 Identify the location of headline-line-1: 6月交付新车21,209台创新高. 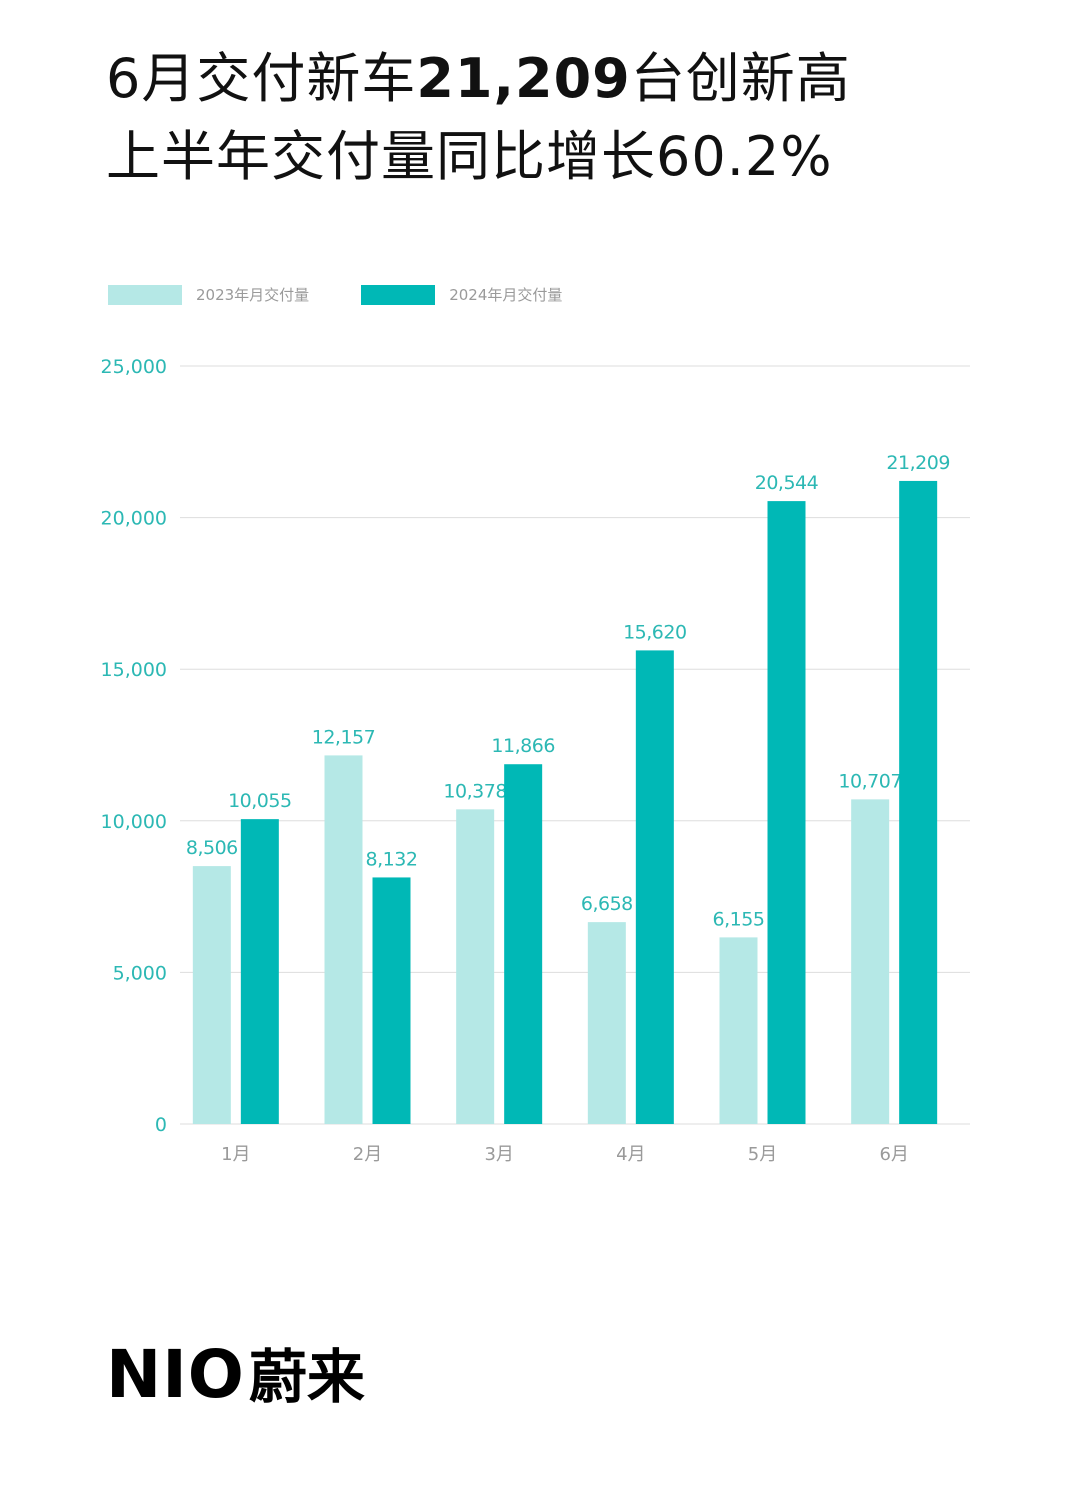
(478, 79).